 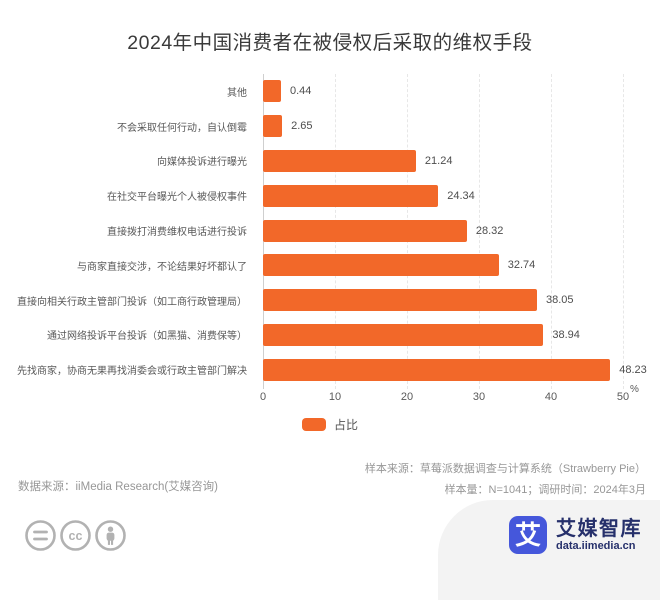 I want to click on cc-icon: cc, so click(x=75, y=535).